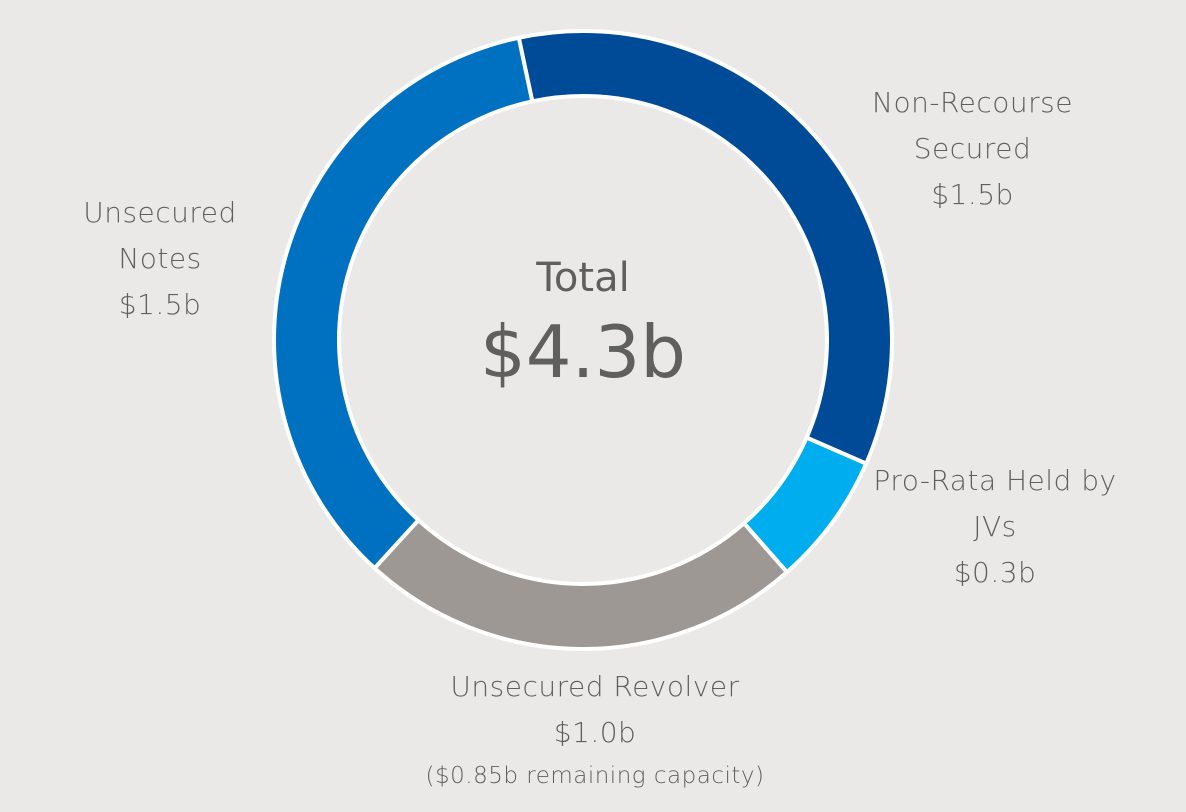 The height and width of the screenshot is (812, 1186). I want to click on value-label: $1.0b, so click(595, 732).